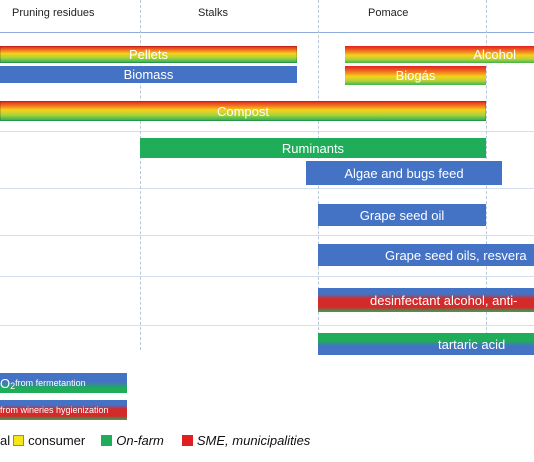  Describe the element at coordinates (253, 440) in the screenshot. I see `legend-sme-label: SME, municipalities` at that location.